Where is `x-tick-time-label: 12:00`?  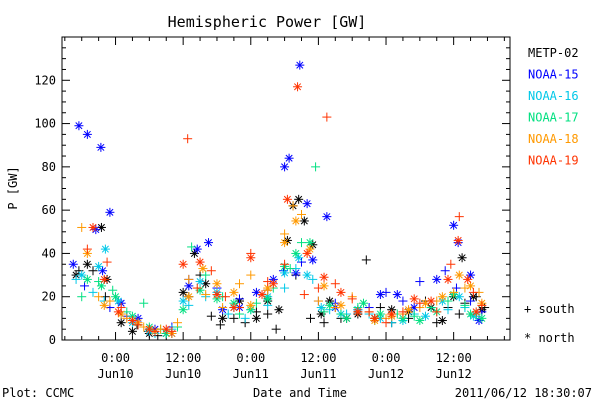
x-tick-time-label: 12:00 is located at coordinates (183, 358).